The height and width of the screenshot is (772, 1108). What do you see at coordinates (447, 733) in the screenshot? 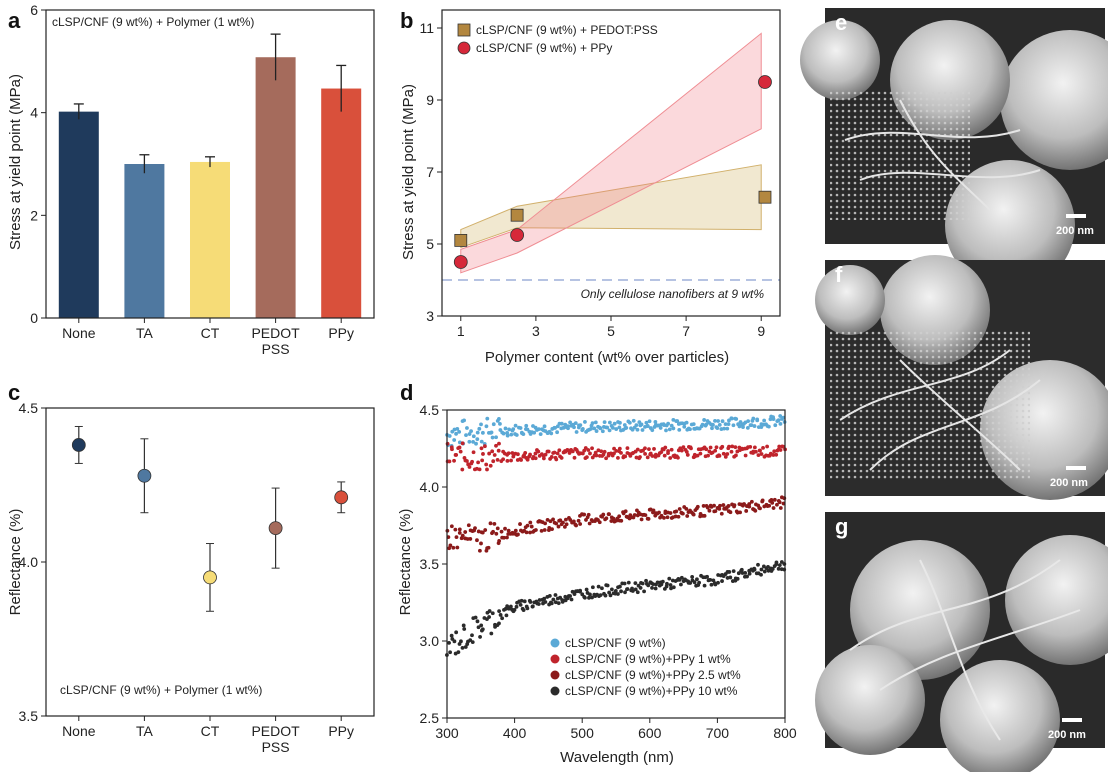
I see `d-xtick-label-0: 300` at bounding box center [447, 733].